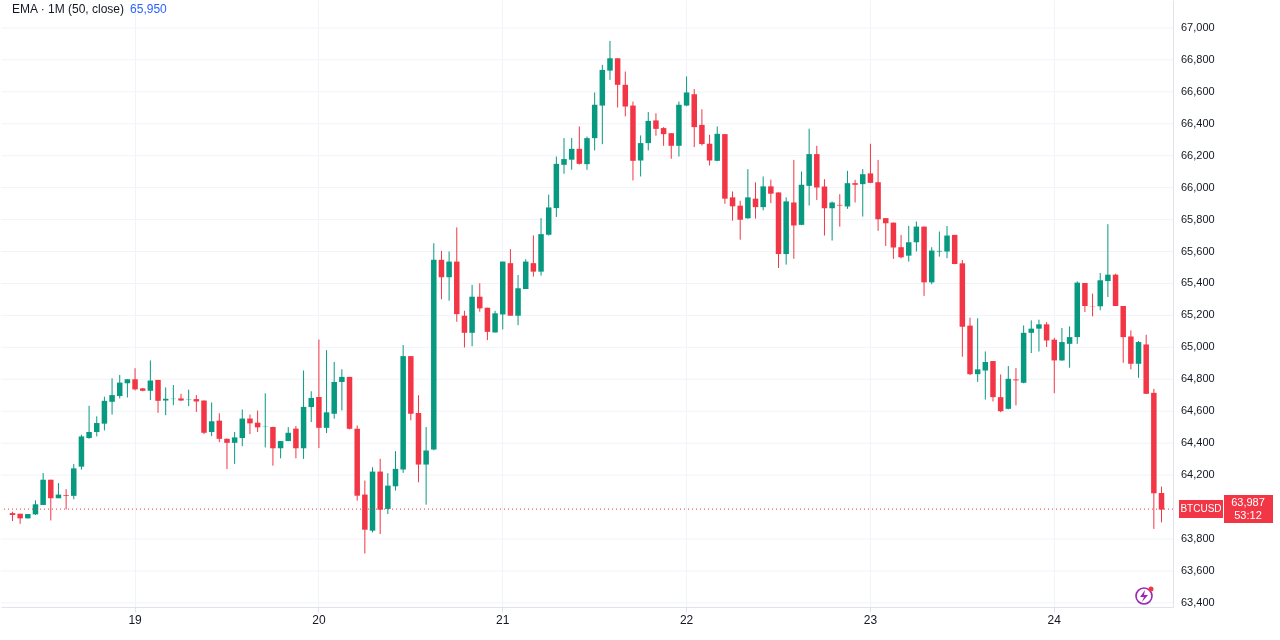  Describe the element at coordinates (1198, 26) in the screenshot. I see `y-tick-label: 67,000` at that location.